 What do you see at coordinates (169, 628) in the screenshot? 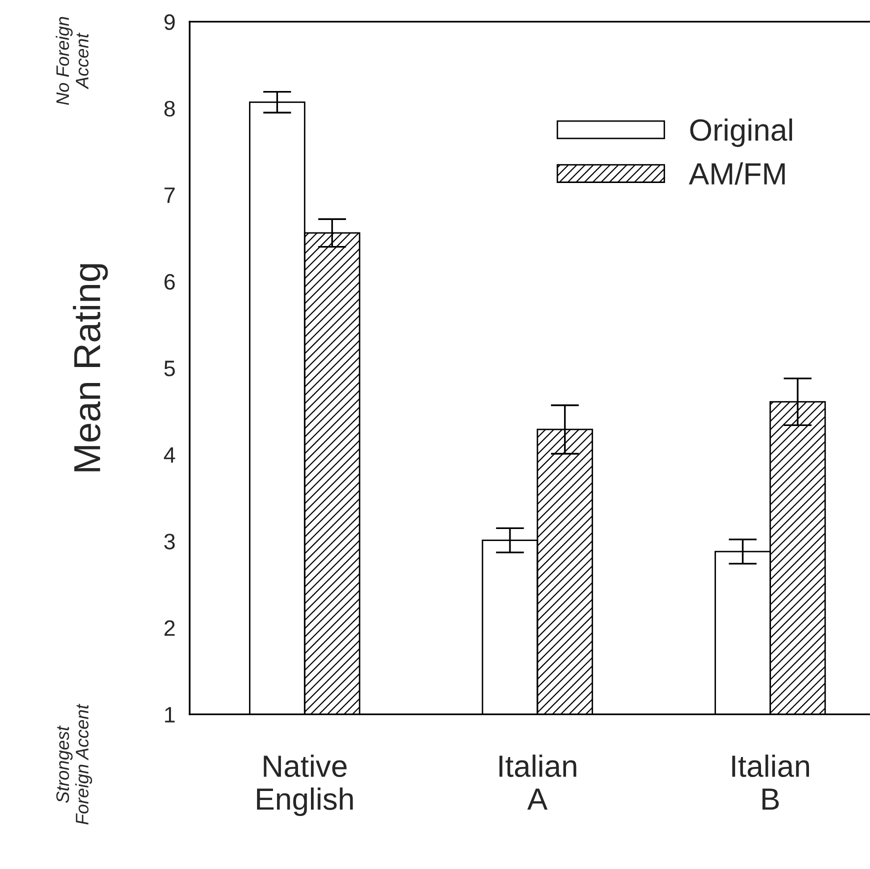
I see `y-tick-label: 2` at bounding box center [169, 628].